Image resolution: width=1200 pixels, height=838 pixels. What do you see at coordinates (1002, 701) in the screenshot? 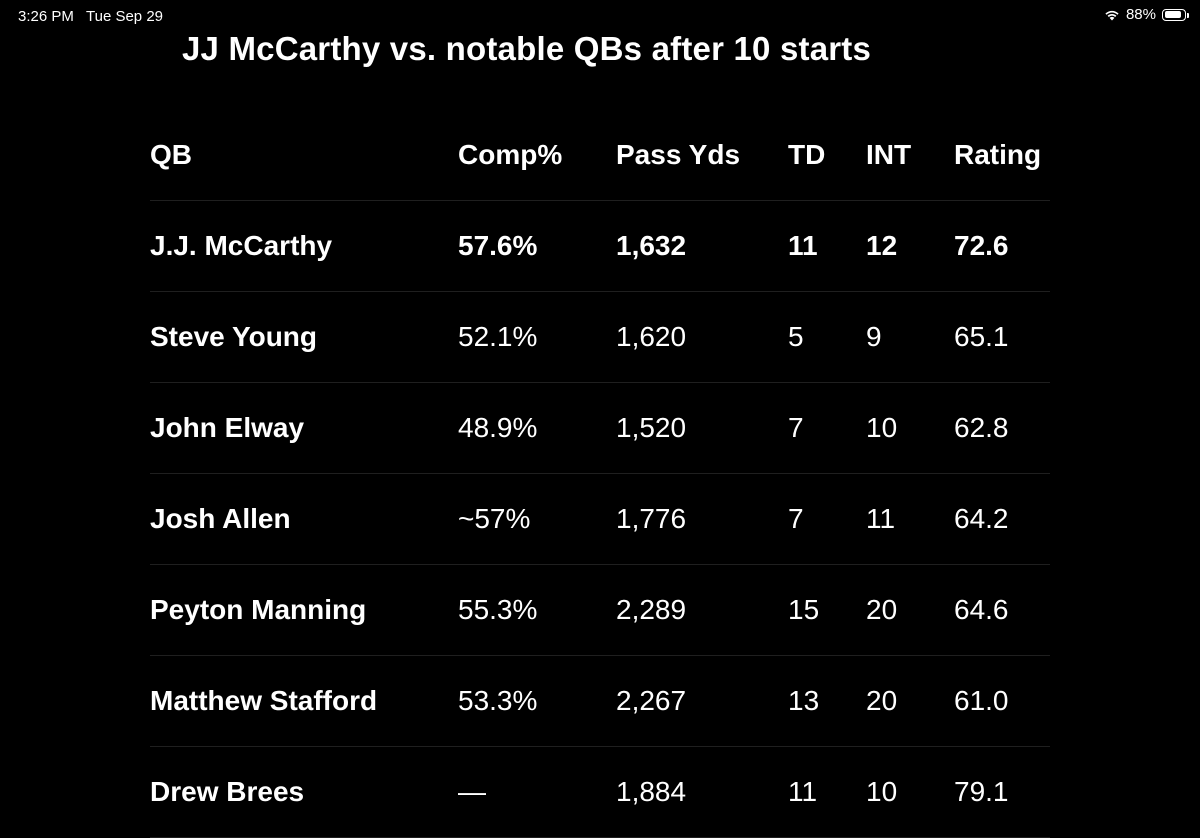
I see `cell-rating: 61.0` at bounding box center [1002, 701].